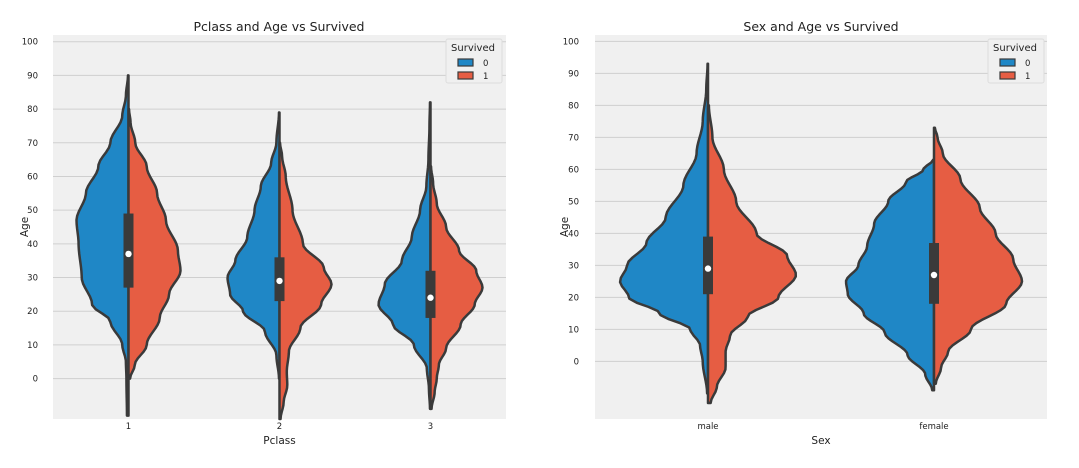 Image resolution: width=1079 pixels, height=468 pixels. What do you see at coordinates (279, 427) in the screenshot?
I see `x-tick-label: 2` at bounding box center [279, 427].